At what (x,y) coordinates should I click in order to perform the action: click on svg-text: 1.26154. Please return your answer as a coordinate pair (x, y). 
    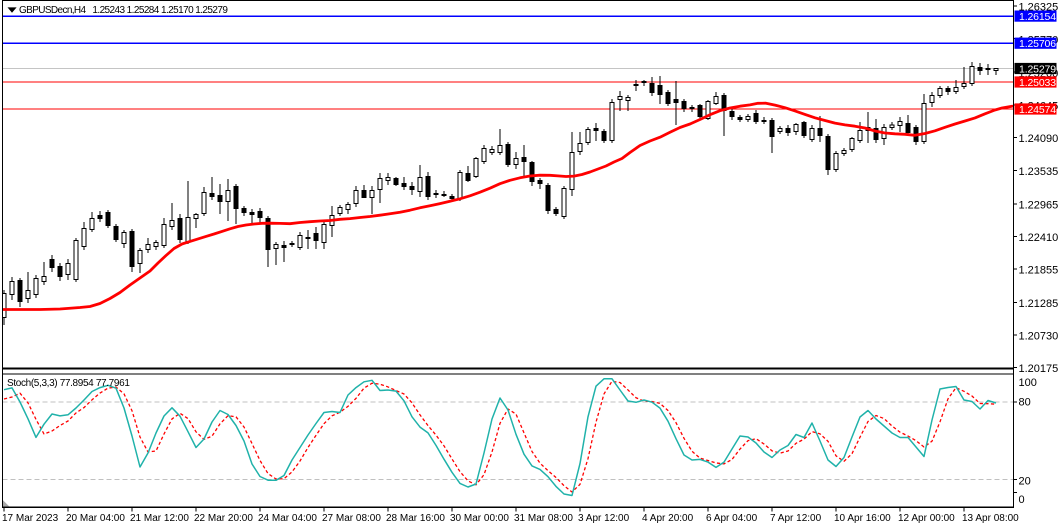
    Looking at the image, I should click on (1037, 17).